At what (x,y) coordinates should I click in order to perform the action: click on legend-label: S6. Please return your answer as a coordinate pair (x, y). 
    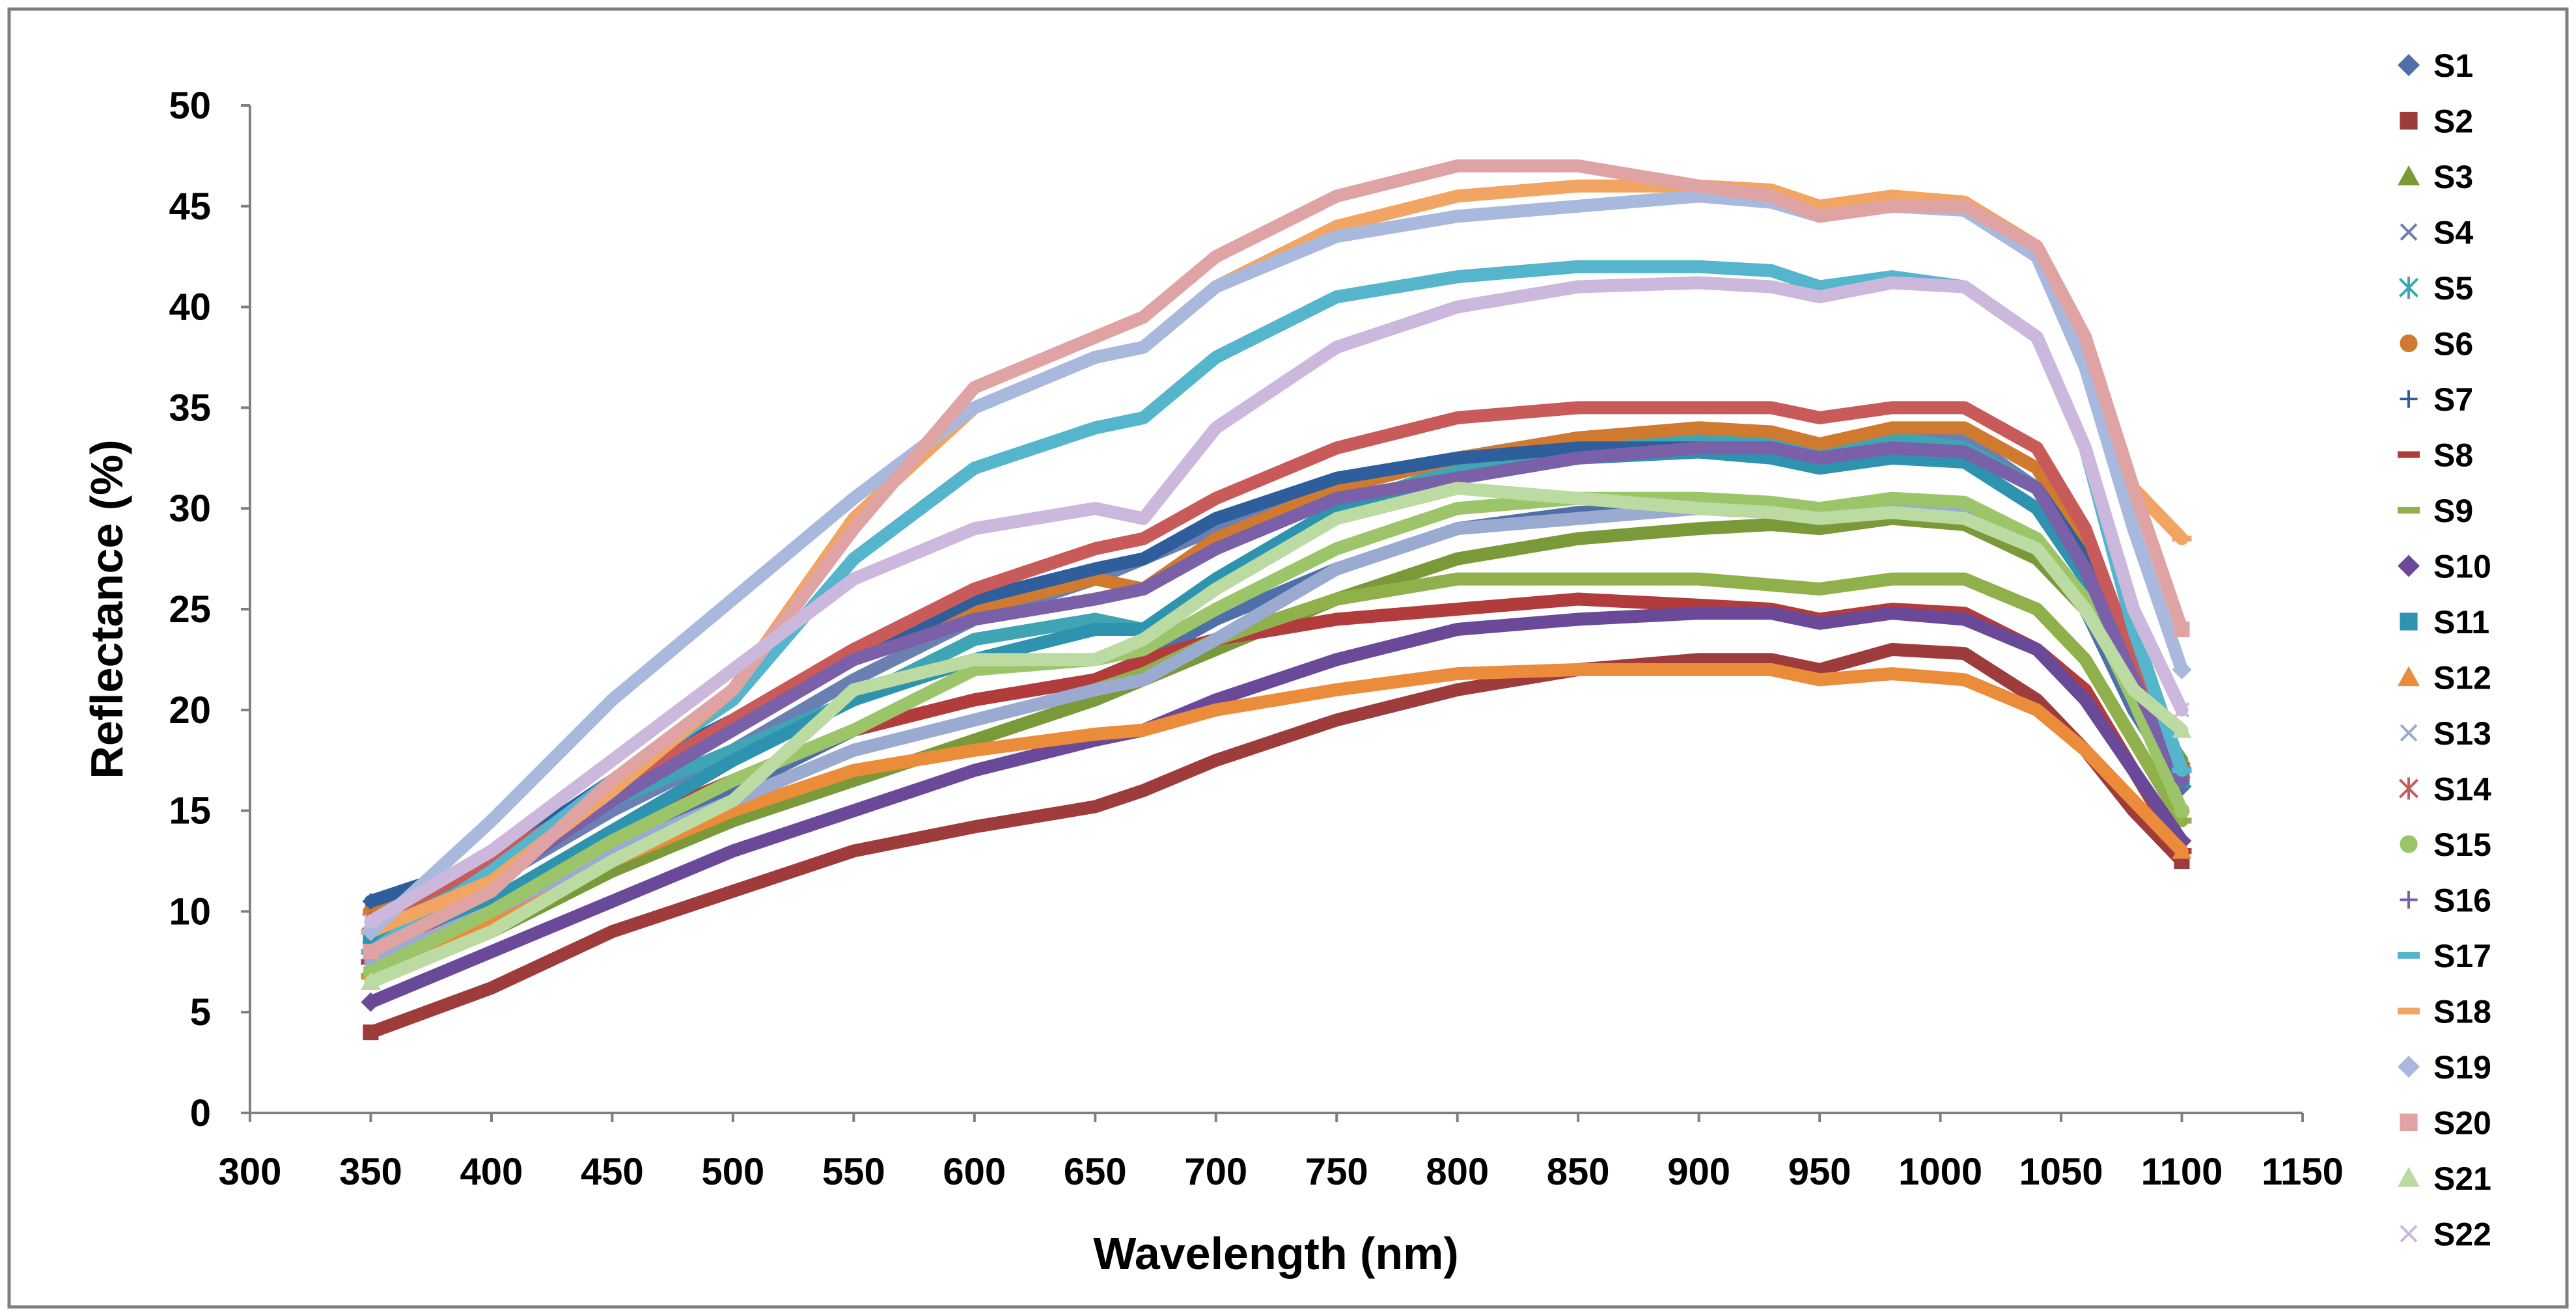
    Looking at the image, I should click on (2453, 344).